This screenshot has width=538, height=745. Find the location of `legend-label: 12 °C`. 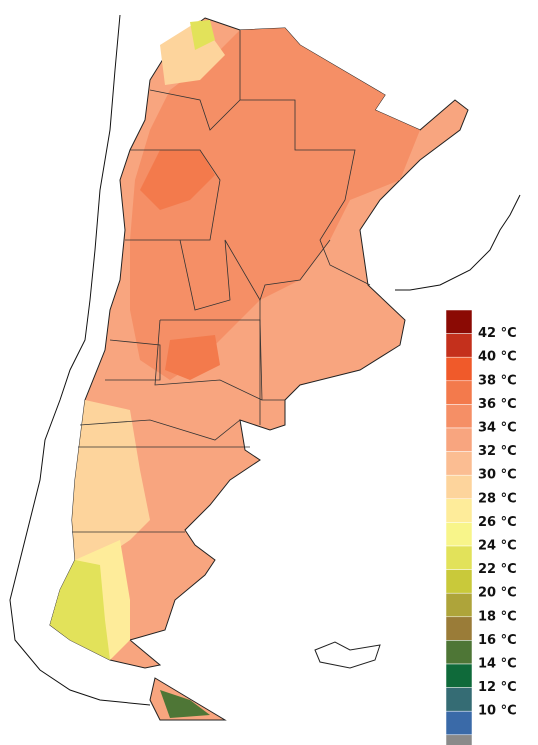

legend-label: 12 °C is located at coordinates (497, 687).